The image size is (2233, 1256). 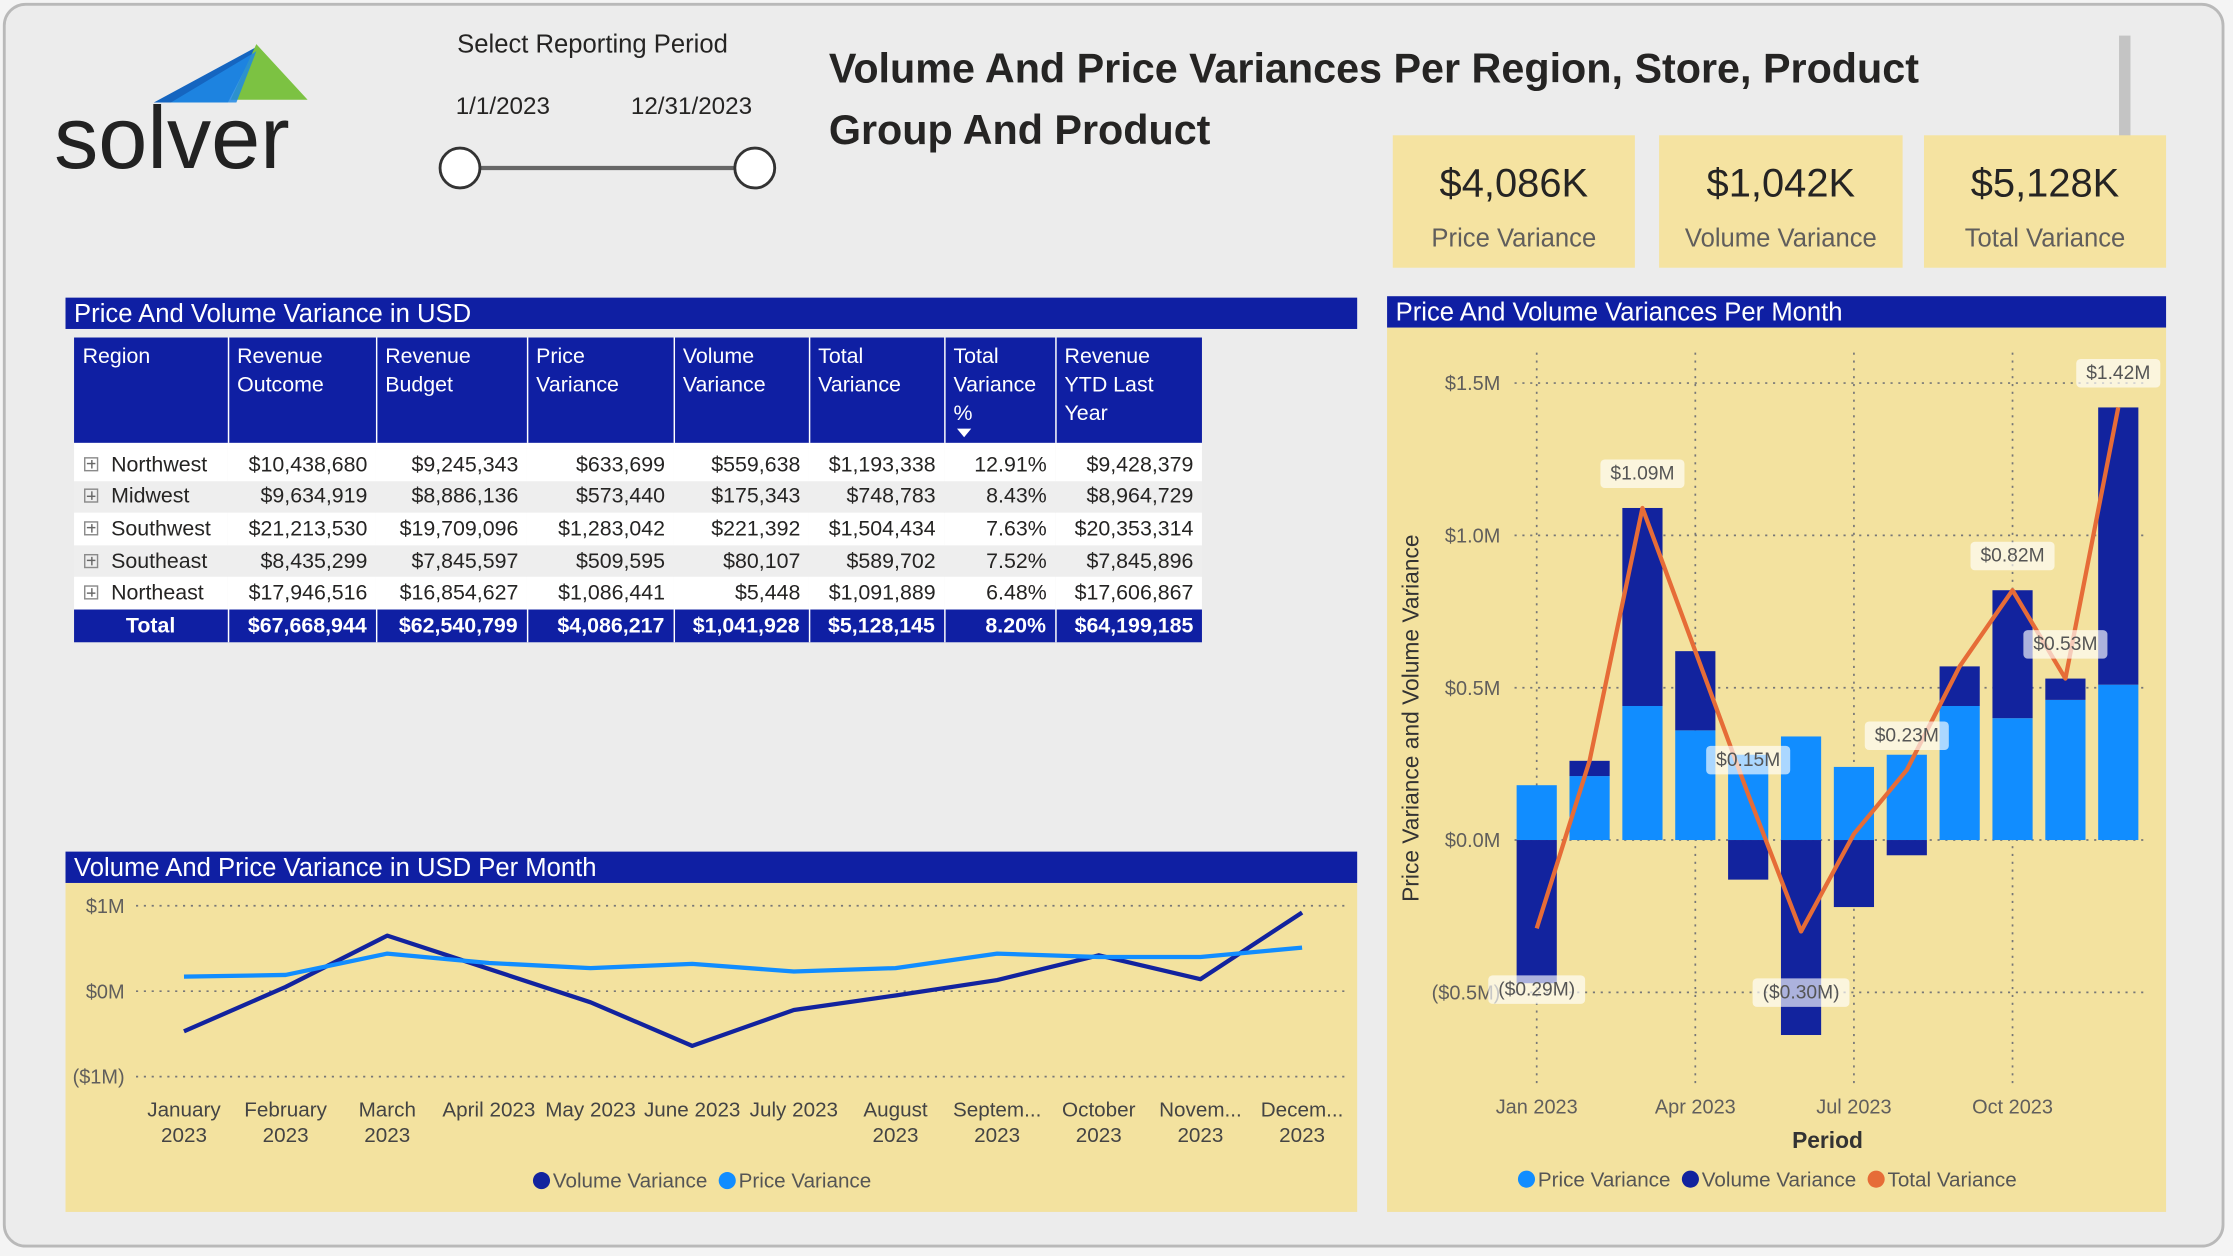 I want to click on x-tick-label: Jan 2023, so click(x=1537, y=1108).